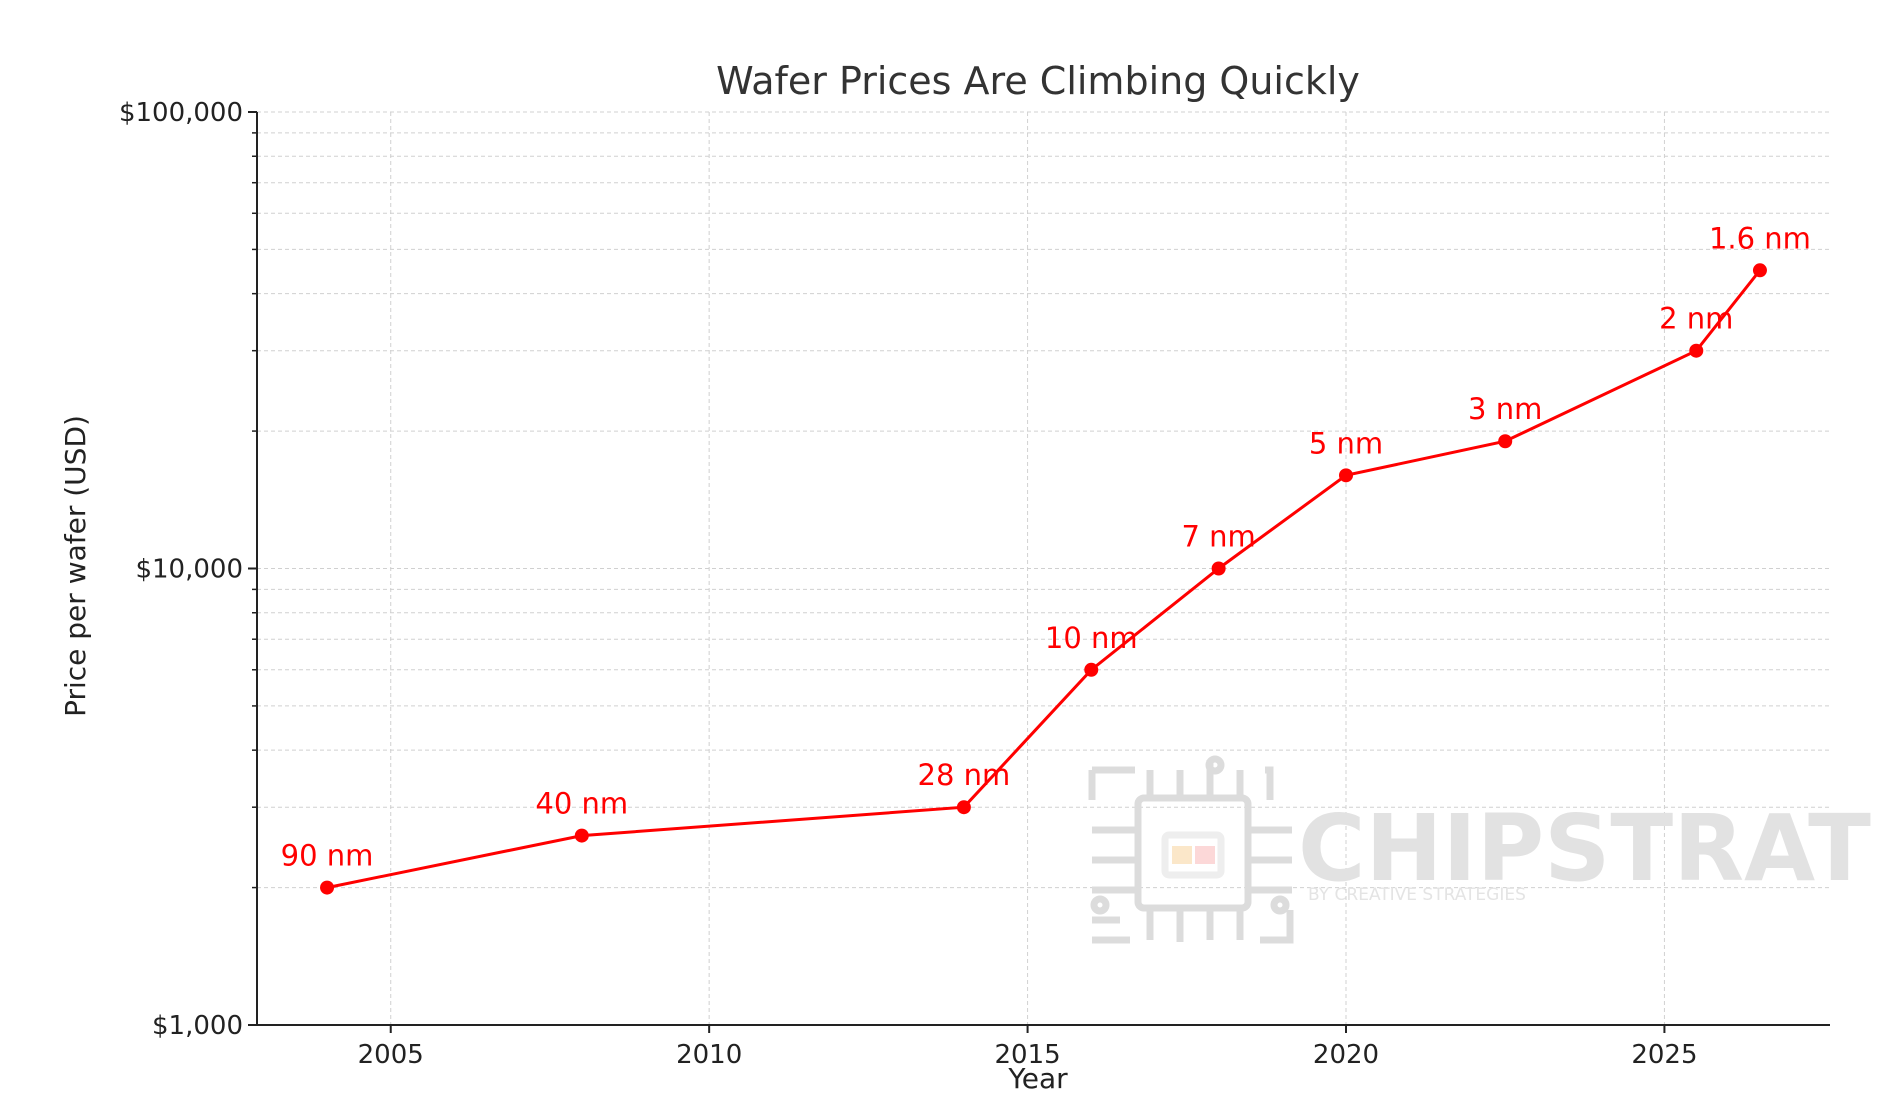 The height and width of the screenshot is (1104, 1894). What do you see at coordinates (1346, 1055) in the screenshot?
I see `x-tick-label: 2020` at bounding box center [1346, 1055].